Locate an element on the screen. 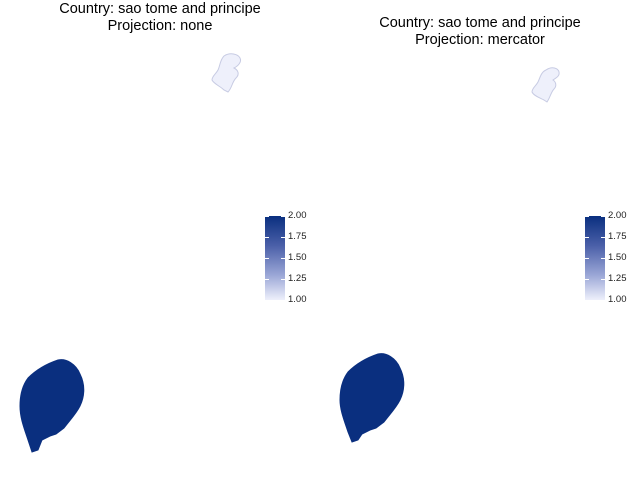  title-projection: Projection: none is located at coordinates (160, 26).